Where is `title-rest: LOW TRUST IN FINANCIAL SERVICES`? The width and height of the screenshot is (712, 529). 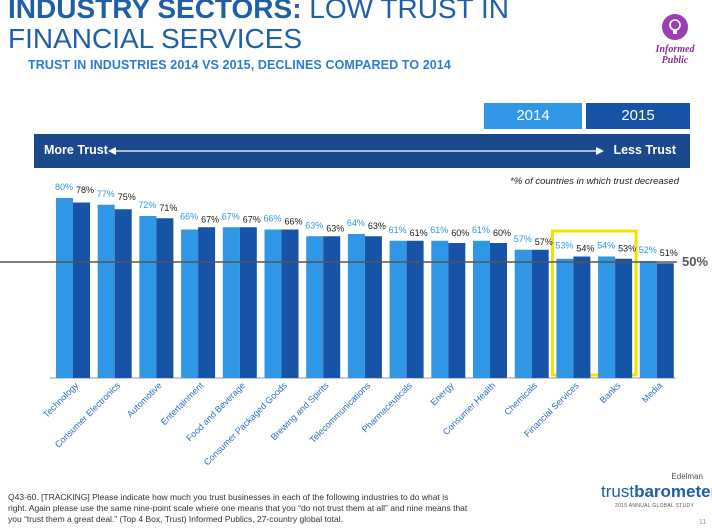
title-rest: LOW TRUST IN FINANCIAL SERVICES is located at coordinates (258, 27).